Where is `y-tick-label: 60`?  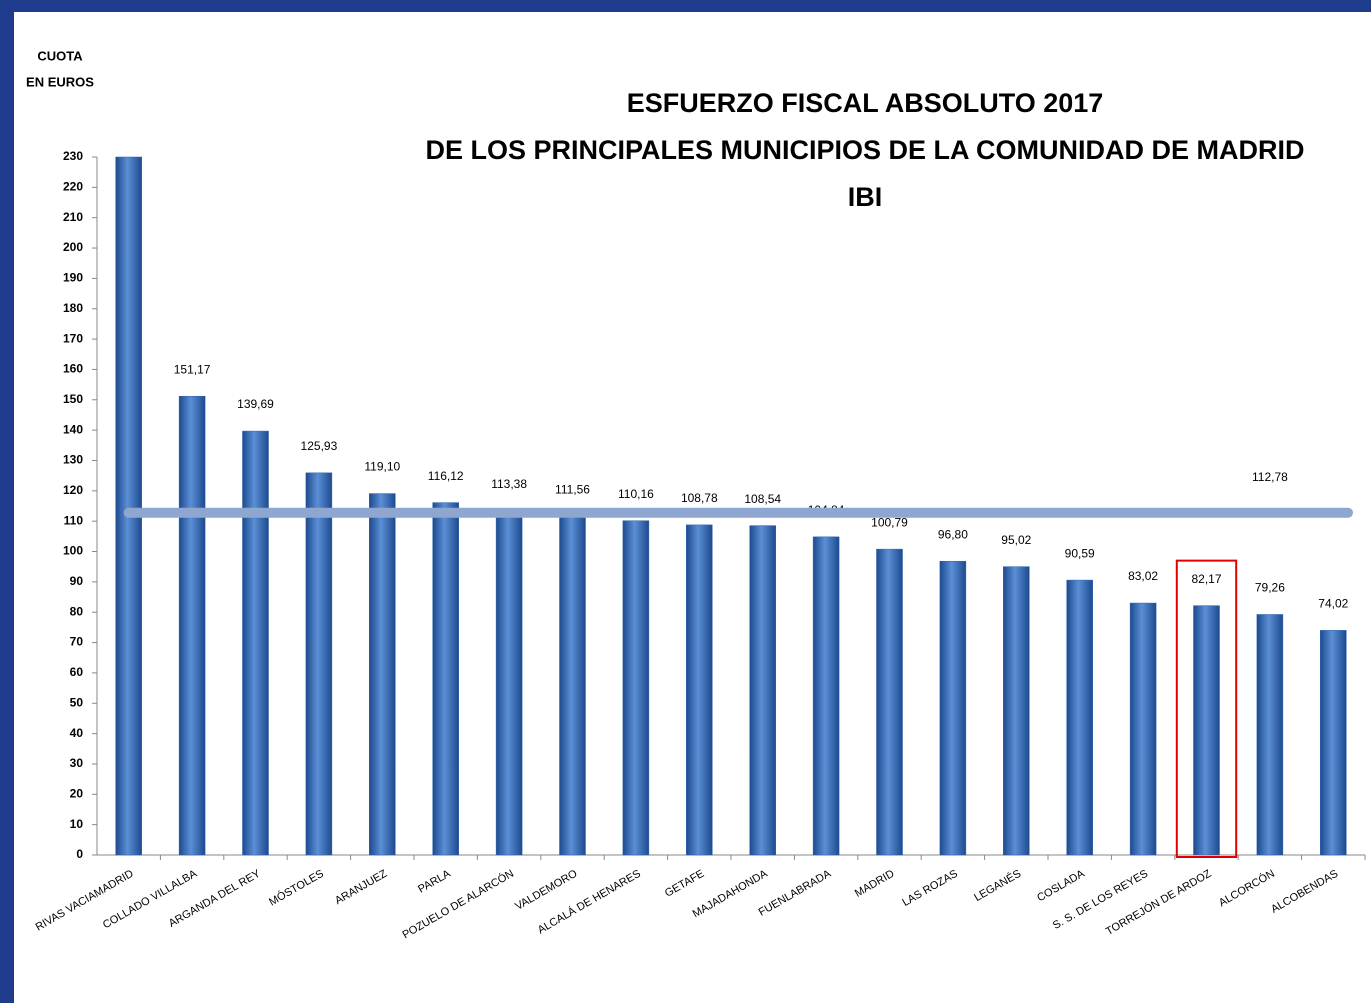 y-tick-label: 60 is located at coordinates (77, 672).